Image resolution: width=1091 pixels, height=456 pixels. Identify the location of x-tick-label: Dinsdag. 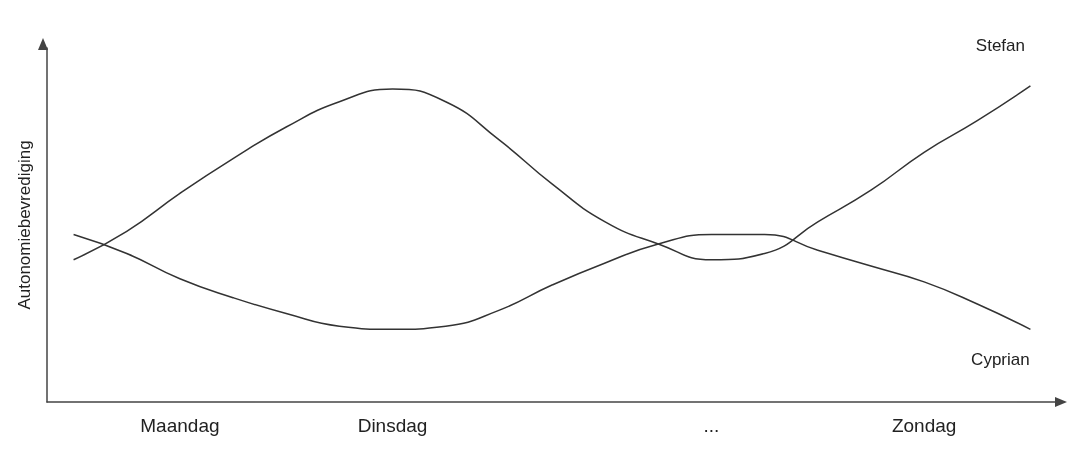
(392, 425).